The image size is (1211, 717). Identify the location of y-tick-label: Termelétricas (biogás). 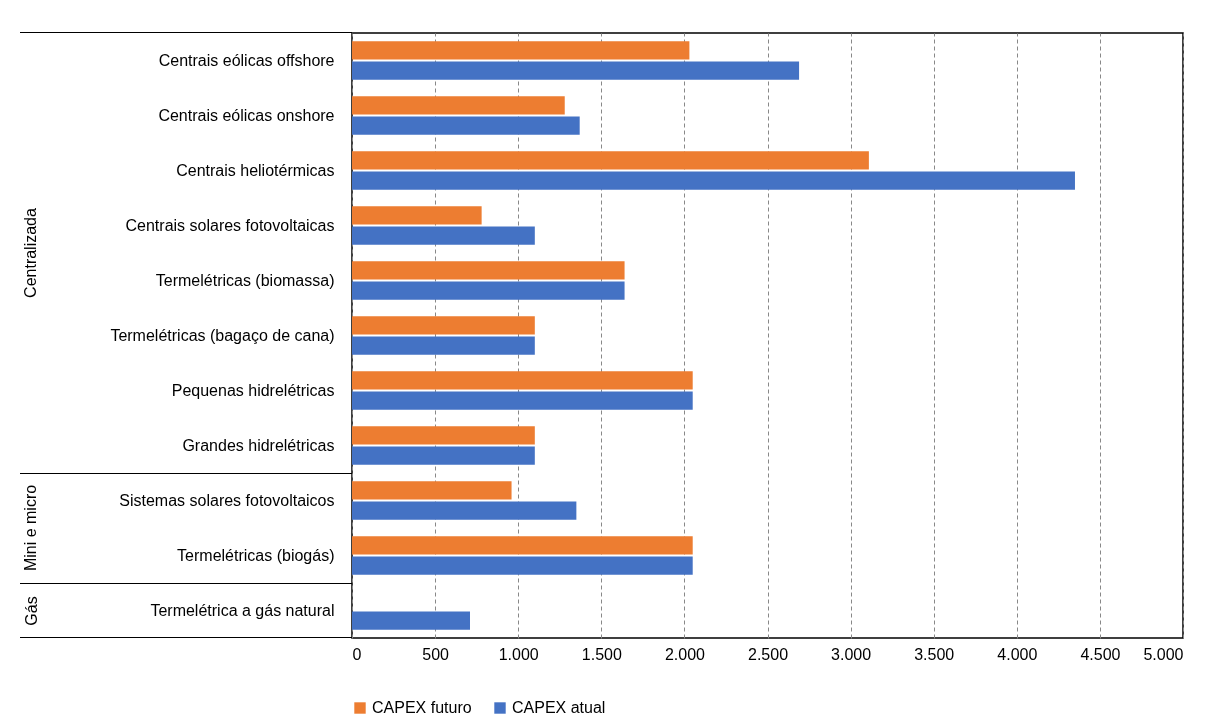
(256, 555).